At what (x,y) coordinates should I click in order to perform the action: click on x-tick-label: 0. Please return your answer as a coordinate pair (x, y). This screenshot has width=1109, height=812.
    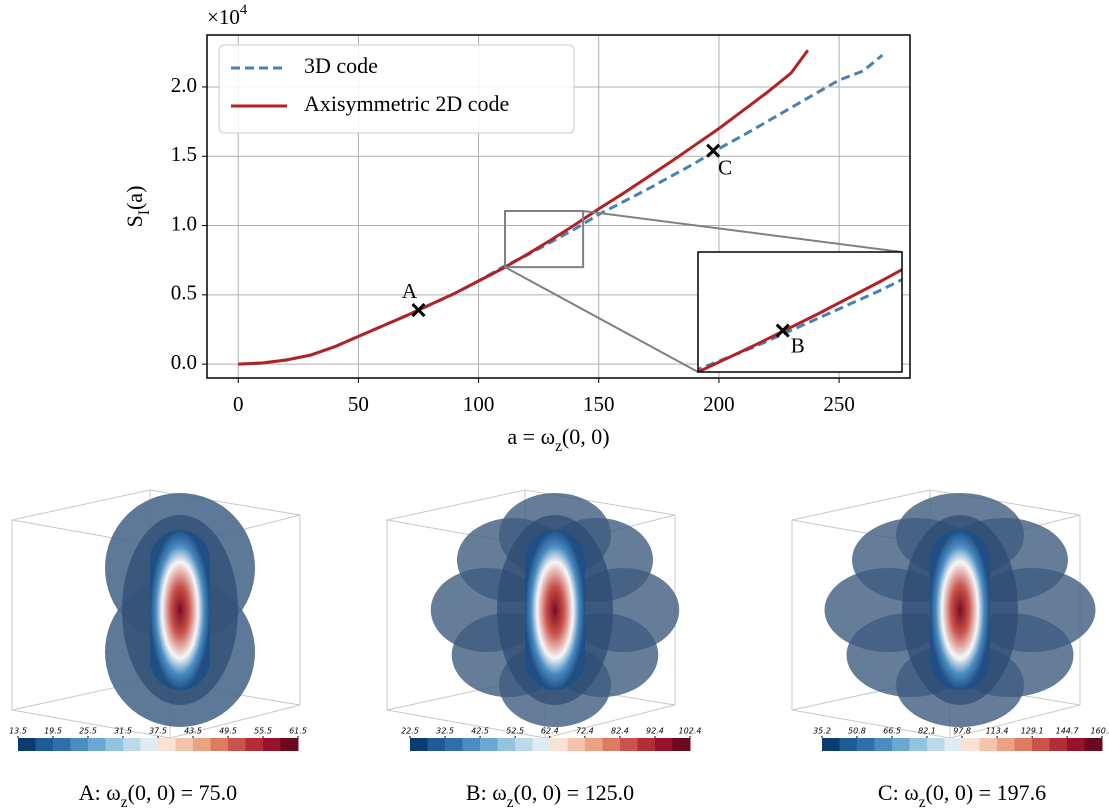
    Looking at the image, I should click on (238, 404).